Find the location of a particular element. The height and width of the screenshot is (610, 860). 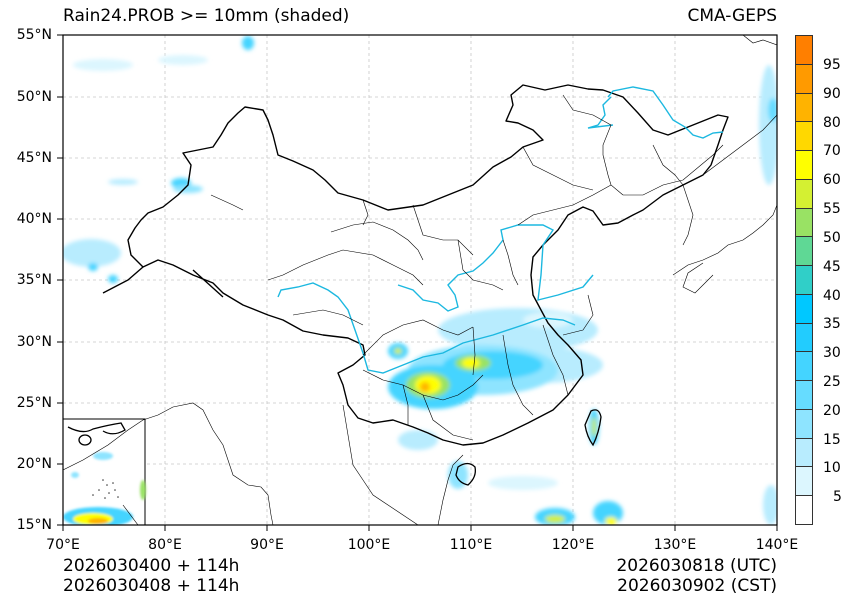

colorbar-label: 70 is located at coordinates (832, 151).